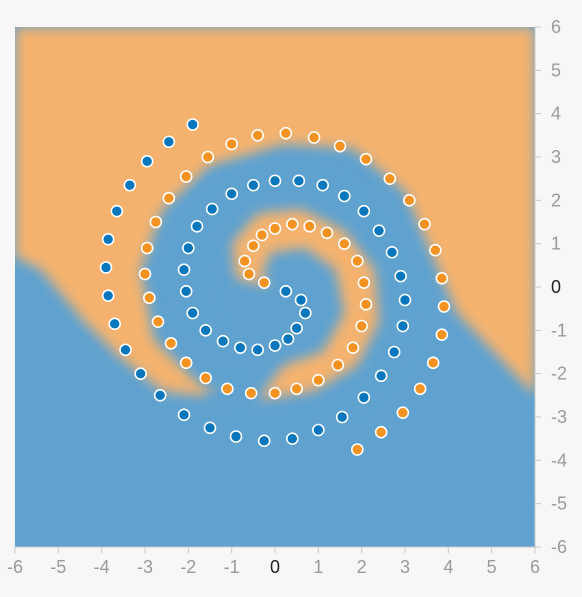 The image size is (582, 597). Describe the element at coordinates (102, 567) in the screenshot. I see `x-tick-label: -4` at that location.